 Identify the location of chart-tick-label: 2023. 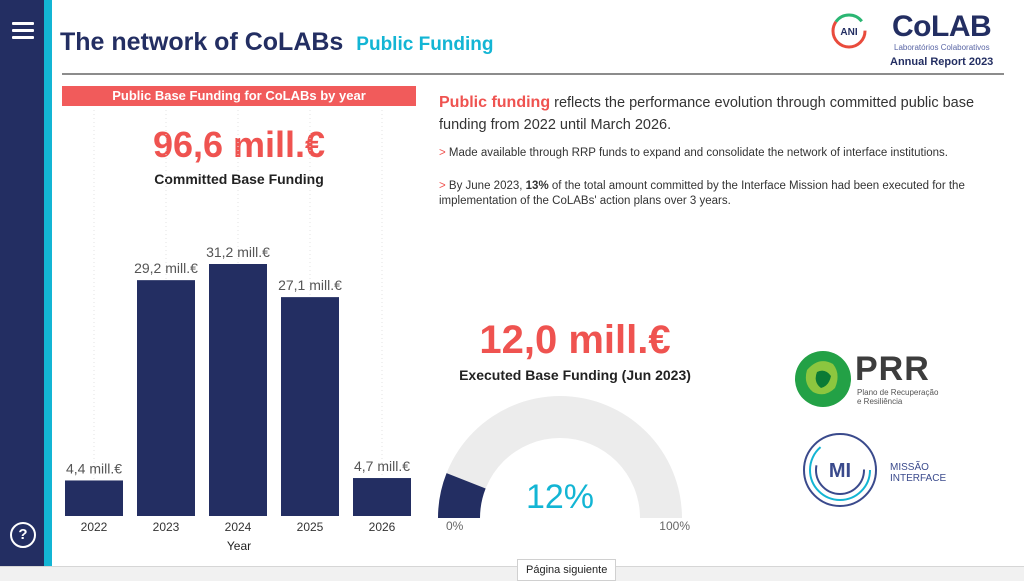
(166, 527).